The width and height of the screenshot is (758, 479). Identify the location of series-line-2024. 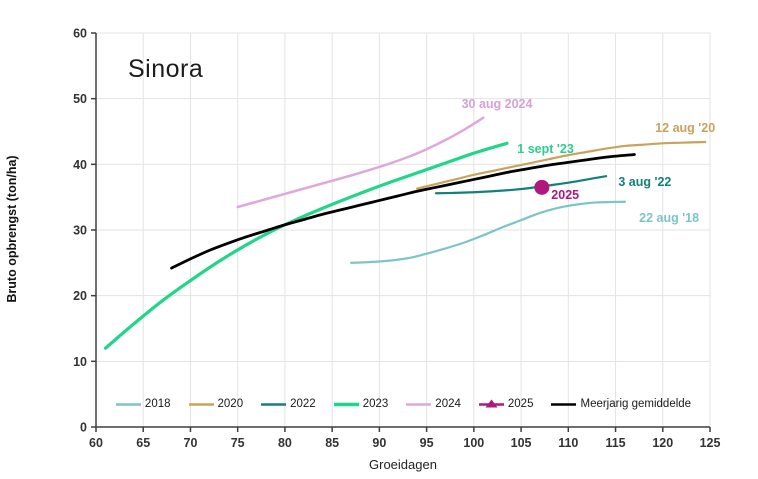
(360, 162).